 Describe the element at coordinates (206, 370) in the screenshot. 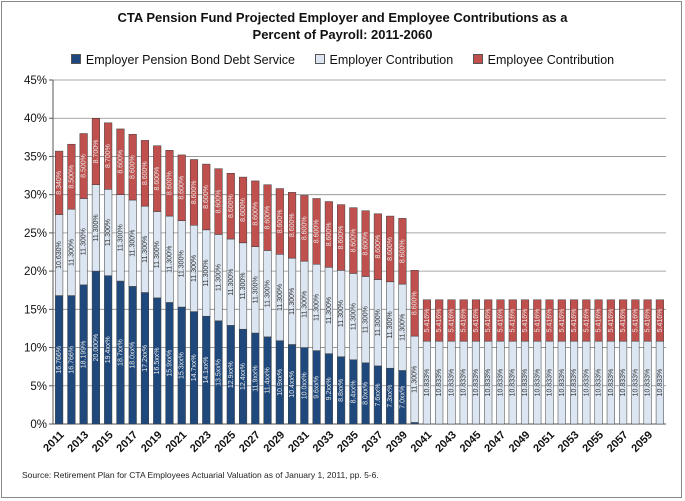

I see `data-label-bond-2023: 14.1xx%` at that location.